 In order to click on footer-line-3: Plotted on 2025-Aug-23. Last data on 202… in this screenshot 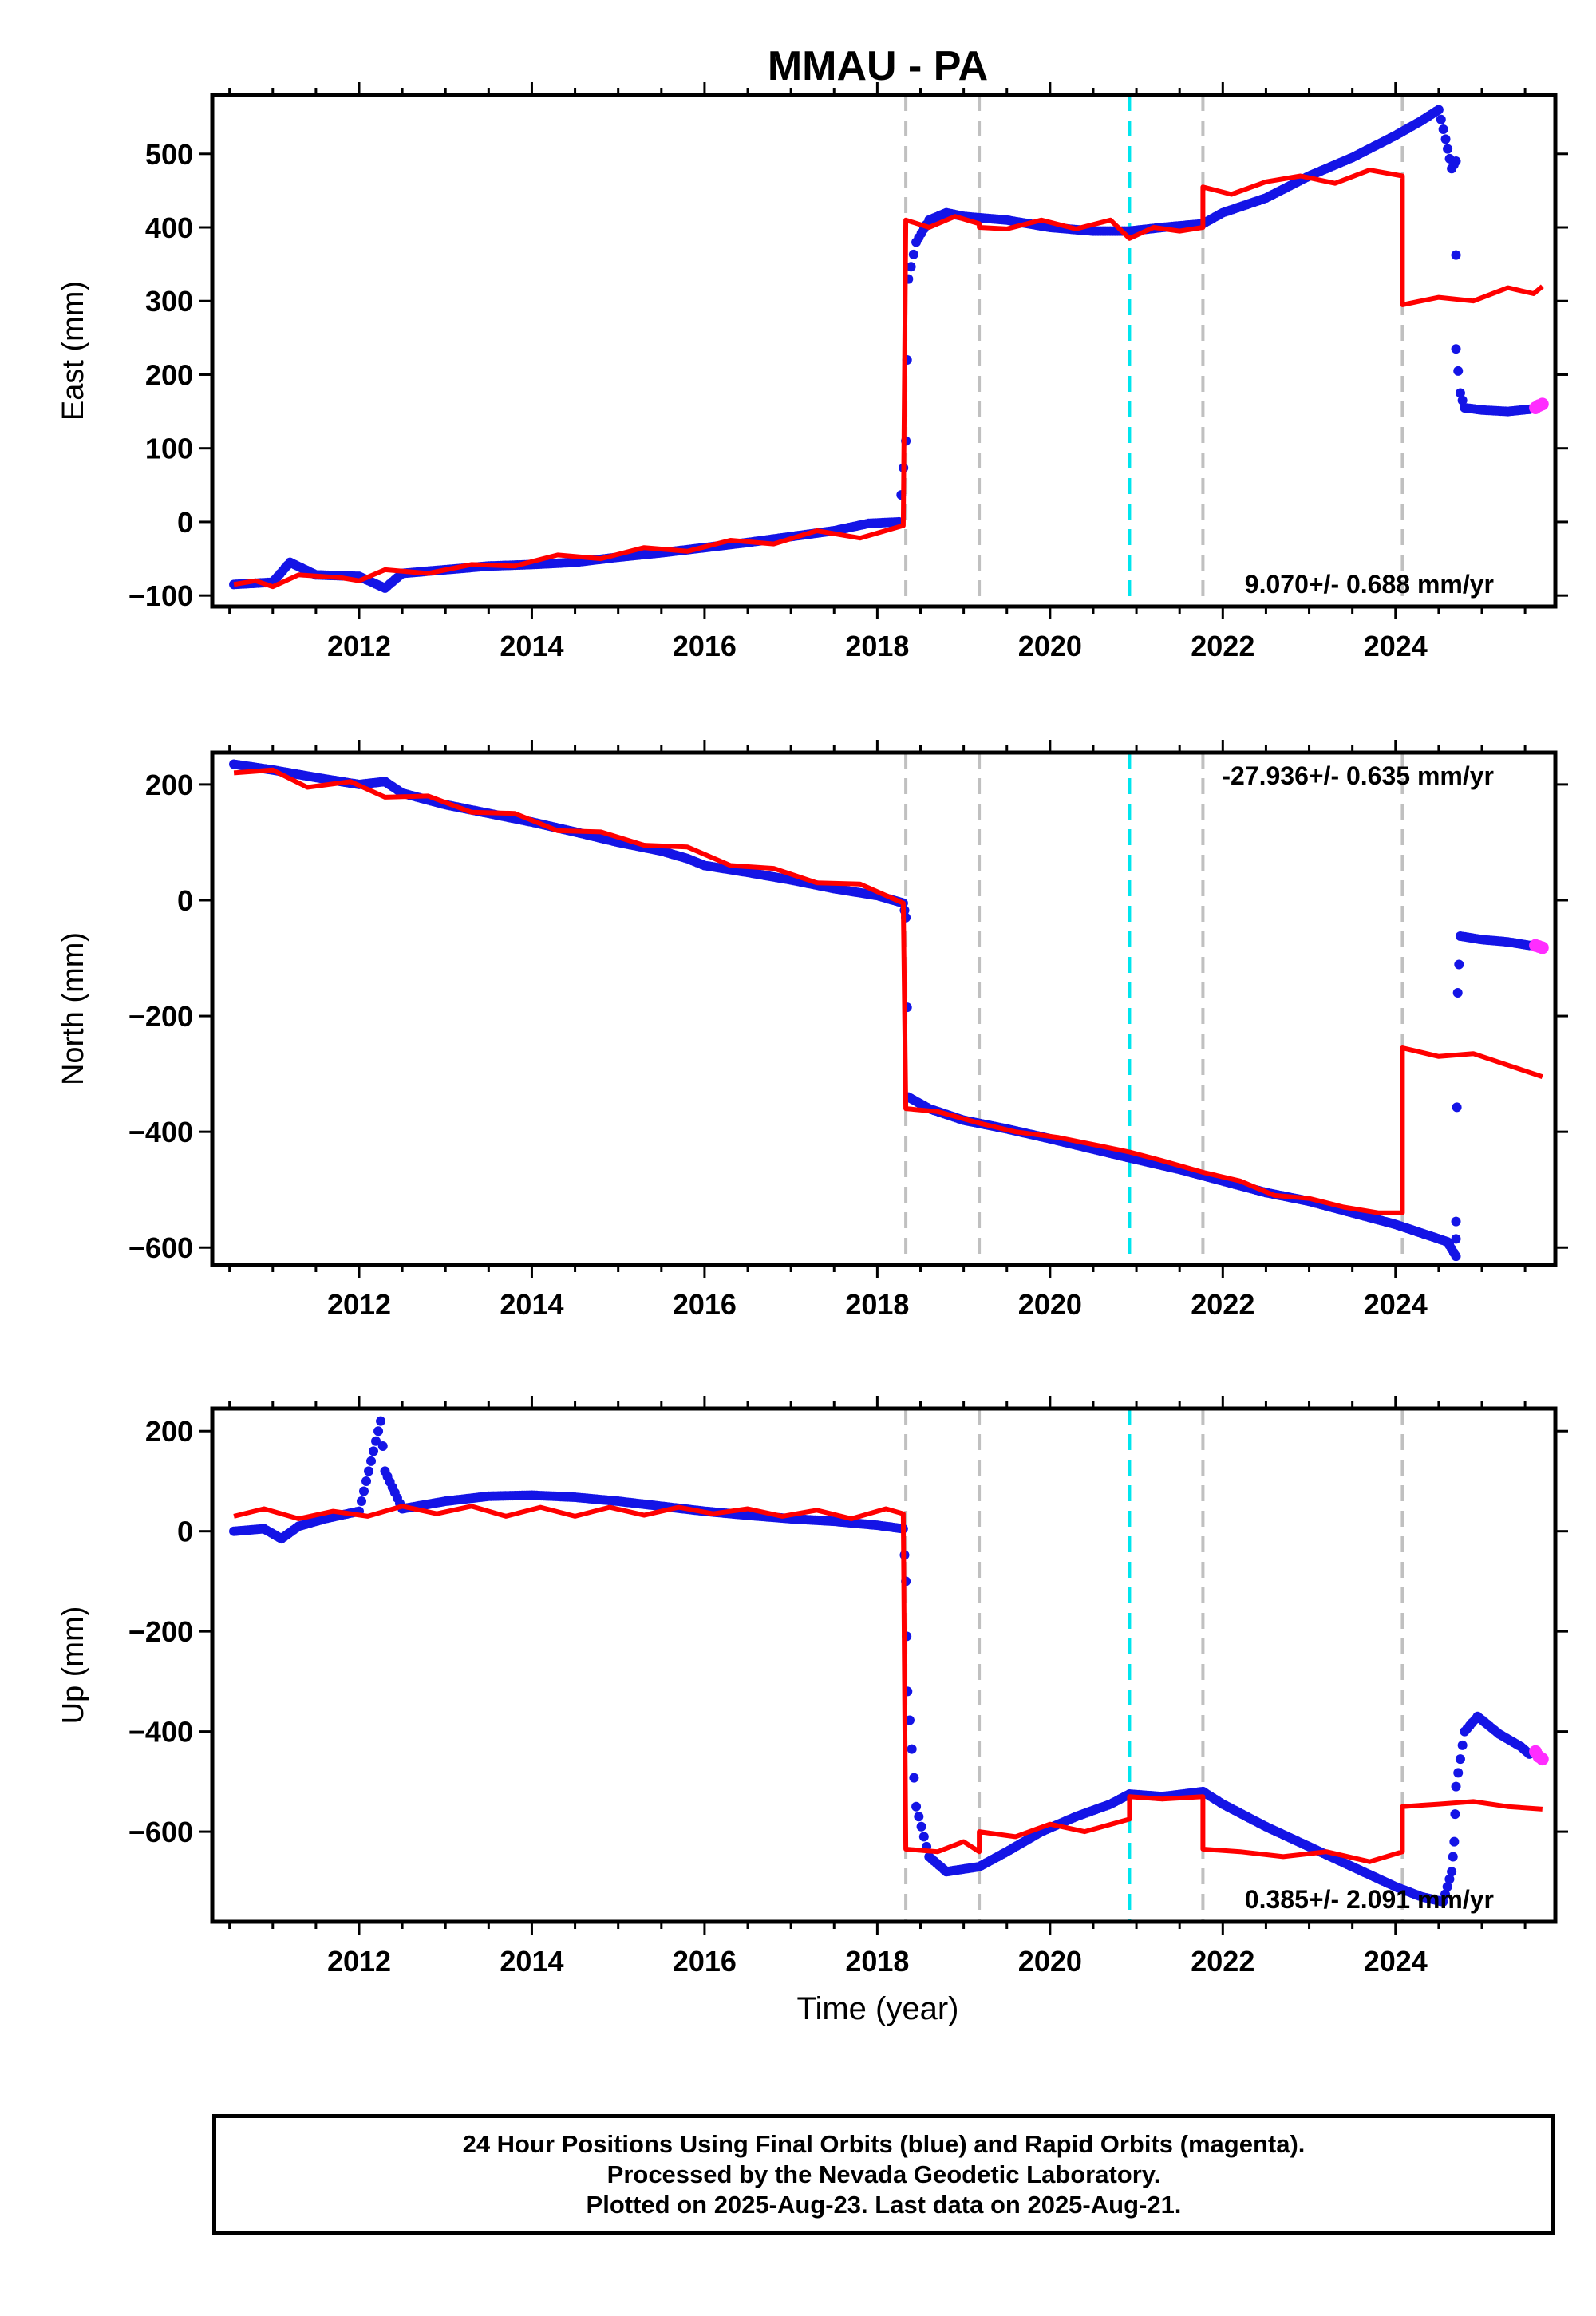, I will do `click(884, 2205)`.